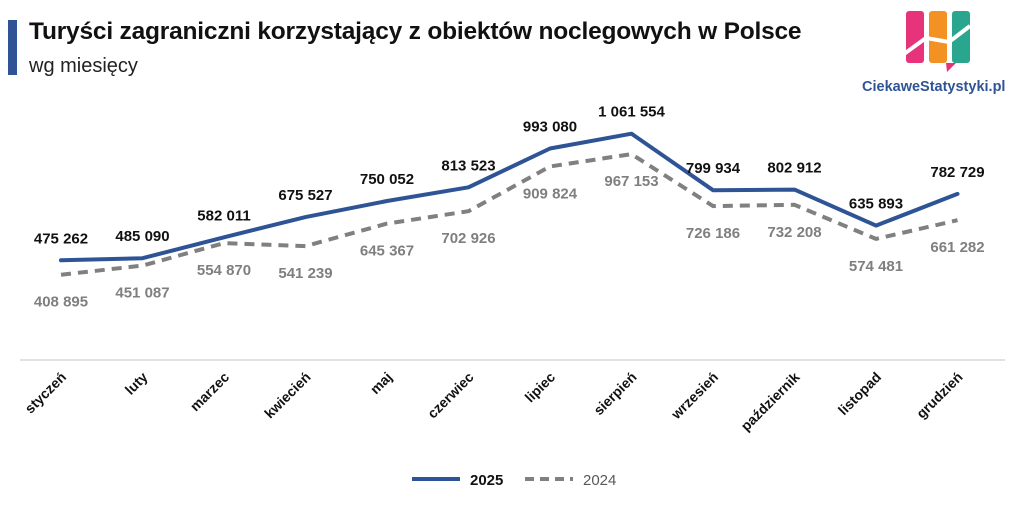 Image resolution: width=1024 pixels, height=509 pixels. Describe the element at coordinates (713, 168) in the screenshot. I see `data-label-2025-8: 799 934` at that location.